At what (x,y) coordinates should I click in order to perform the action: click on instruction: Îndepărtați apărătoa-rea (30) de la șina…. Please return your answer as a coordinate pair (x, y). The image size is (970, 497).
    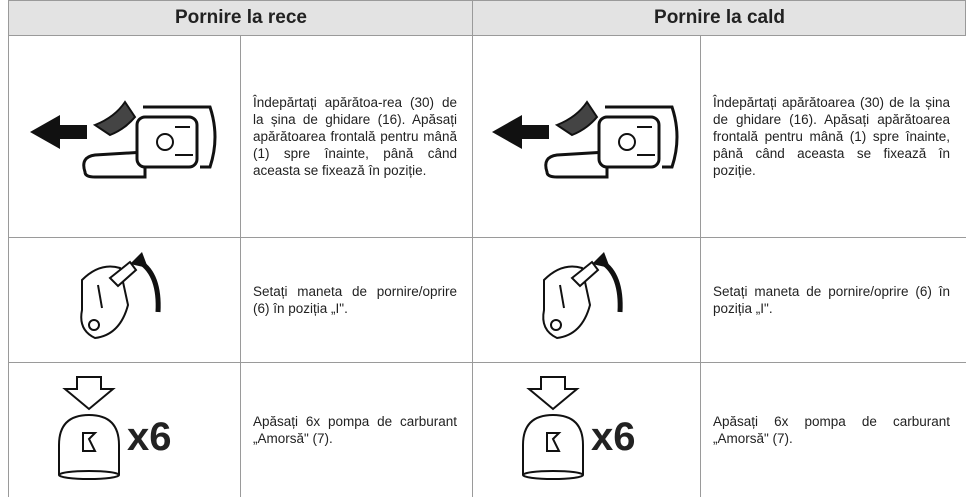
    Looking at the image, I should click on (355, 136).